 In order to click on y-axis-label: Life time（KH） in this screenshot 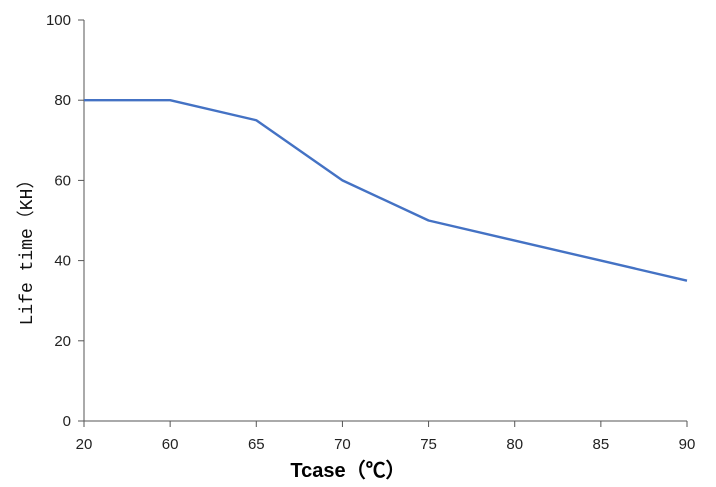, I will do `click(27, 248)`.